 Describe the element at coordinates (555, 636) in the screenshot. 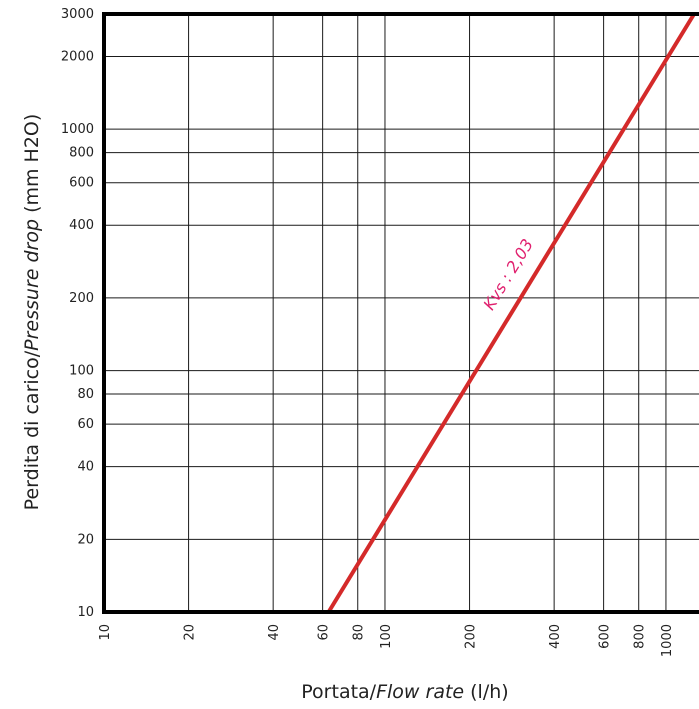

I see `x-tick-label: 400` at that location.